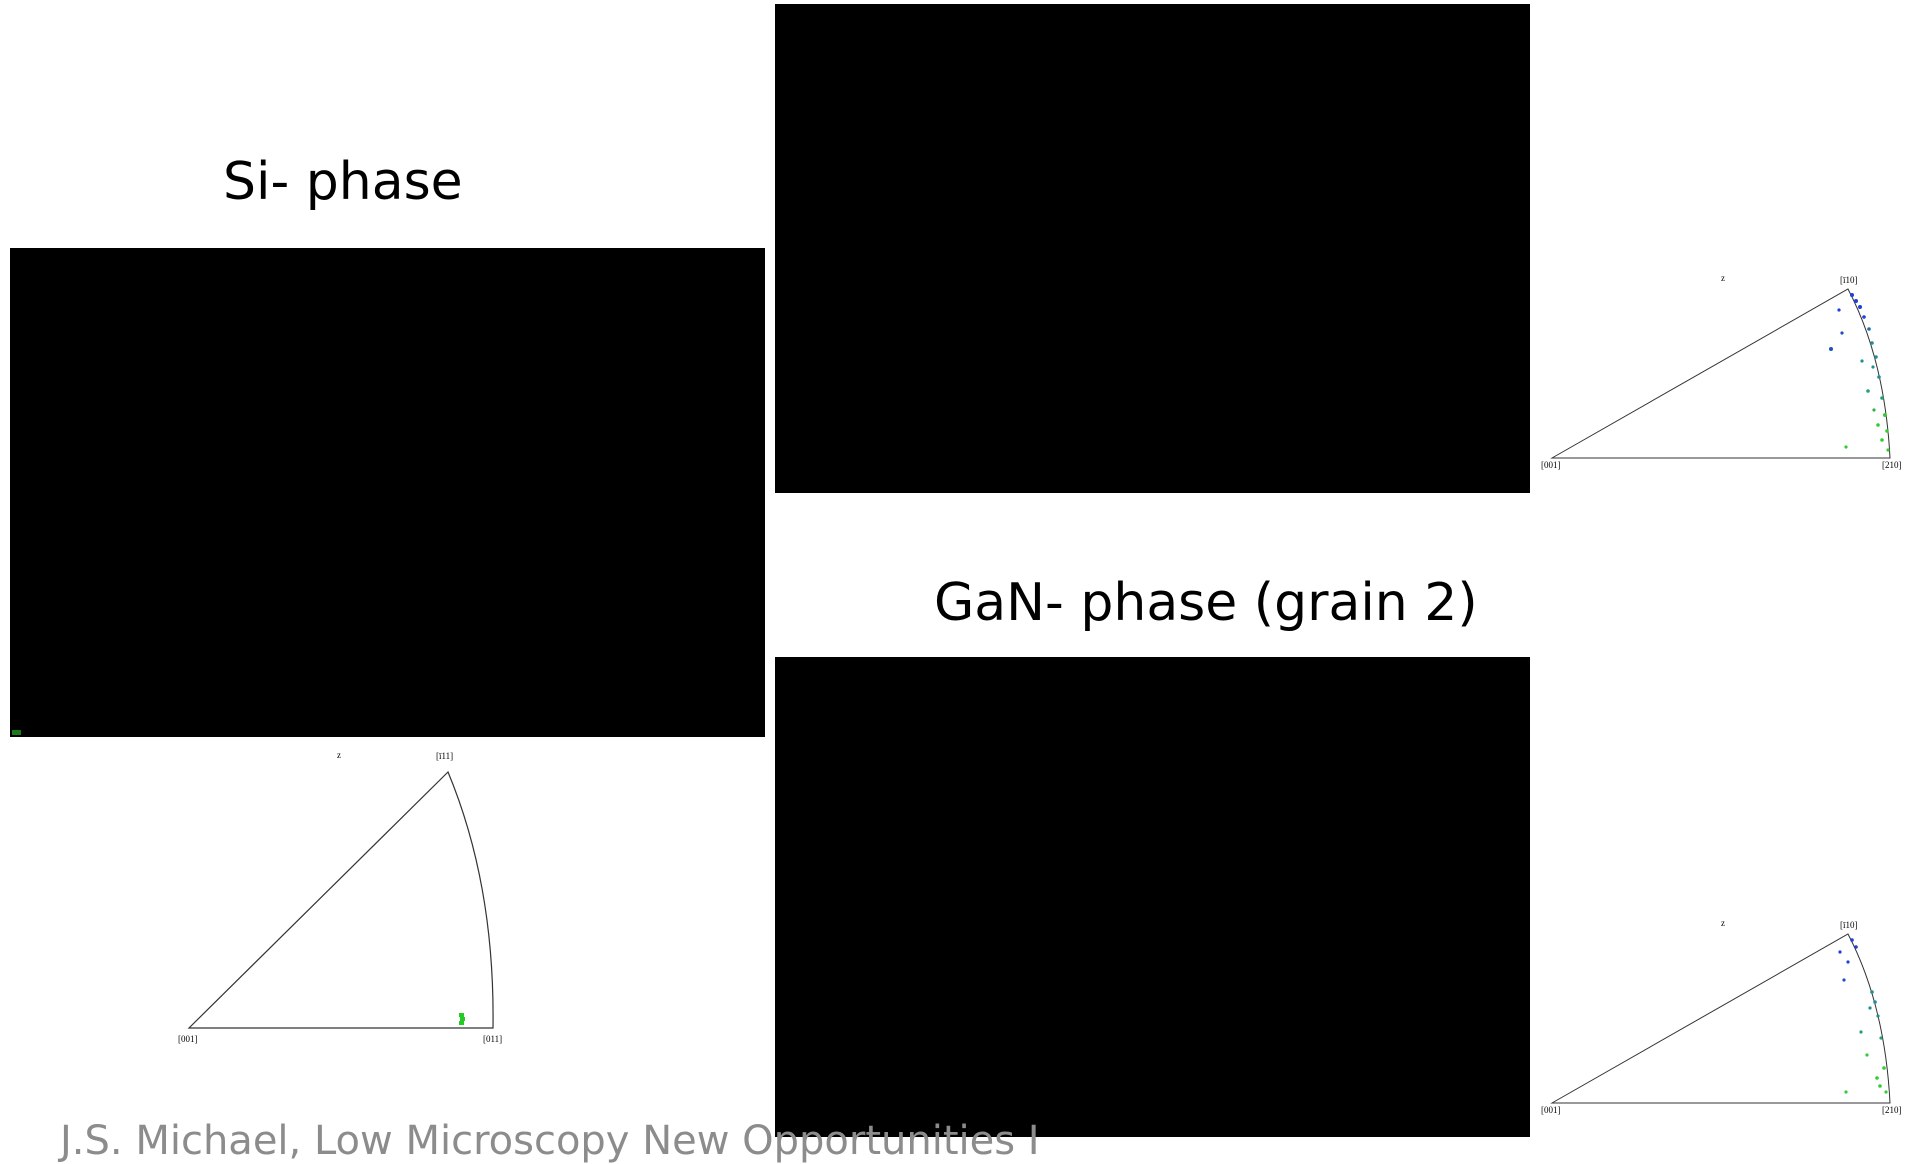  I want to click on si-inverse-pole-figure: z [ī11] [001] [011], so click(340, 897).